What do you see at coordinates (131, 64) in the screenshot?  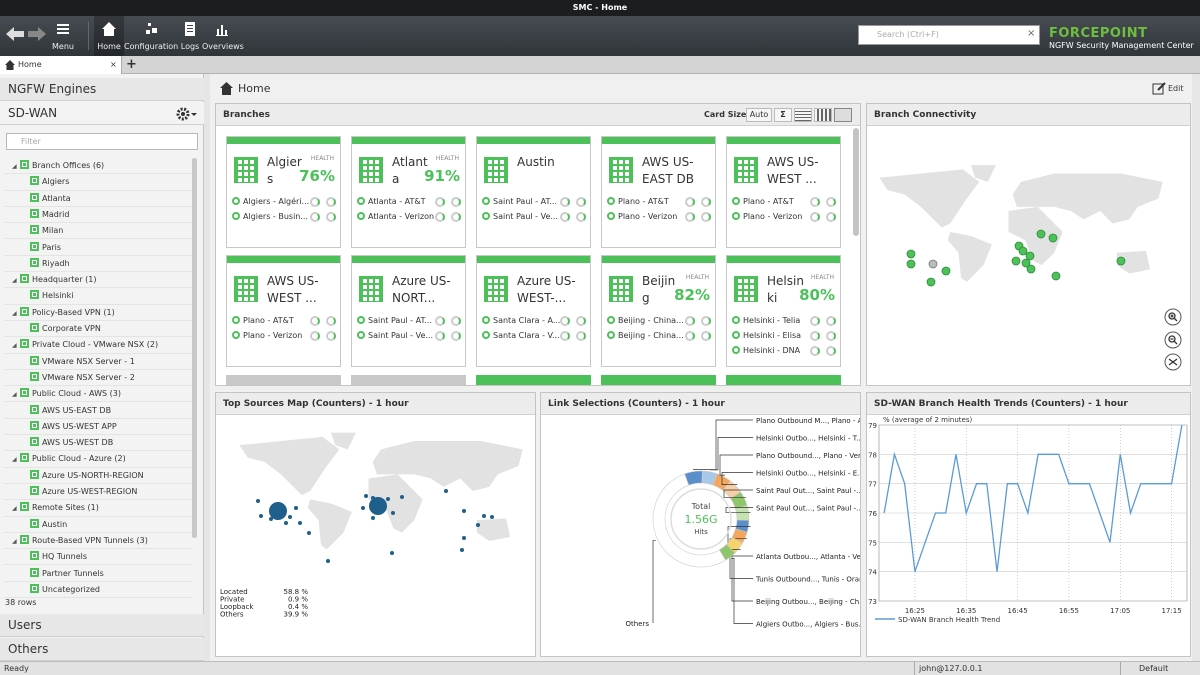 I see `add-tab: +` at bounding box center [131, 64].